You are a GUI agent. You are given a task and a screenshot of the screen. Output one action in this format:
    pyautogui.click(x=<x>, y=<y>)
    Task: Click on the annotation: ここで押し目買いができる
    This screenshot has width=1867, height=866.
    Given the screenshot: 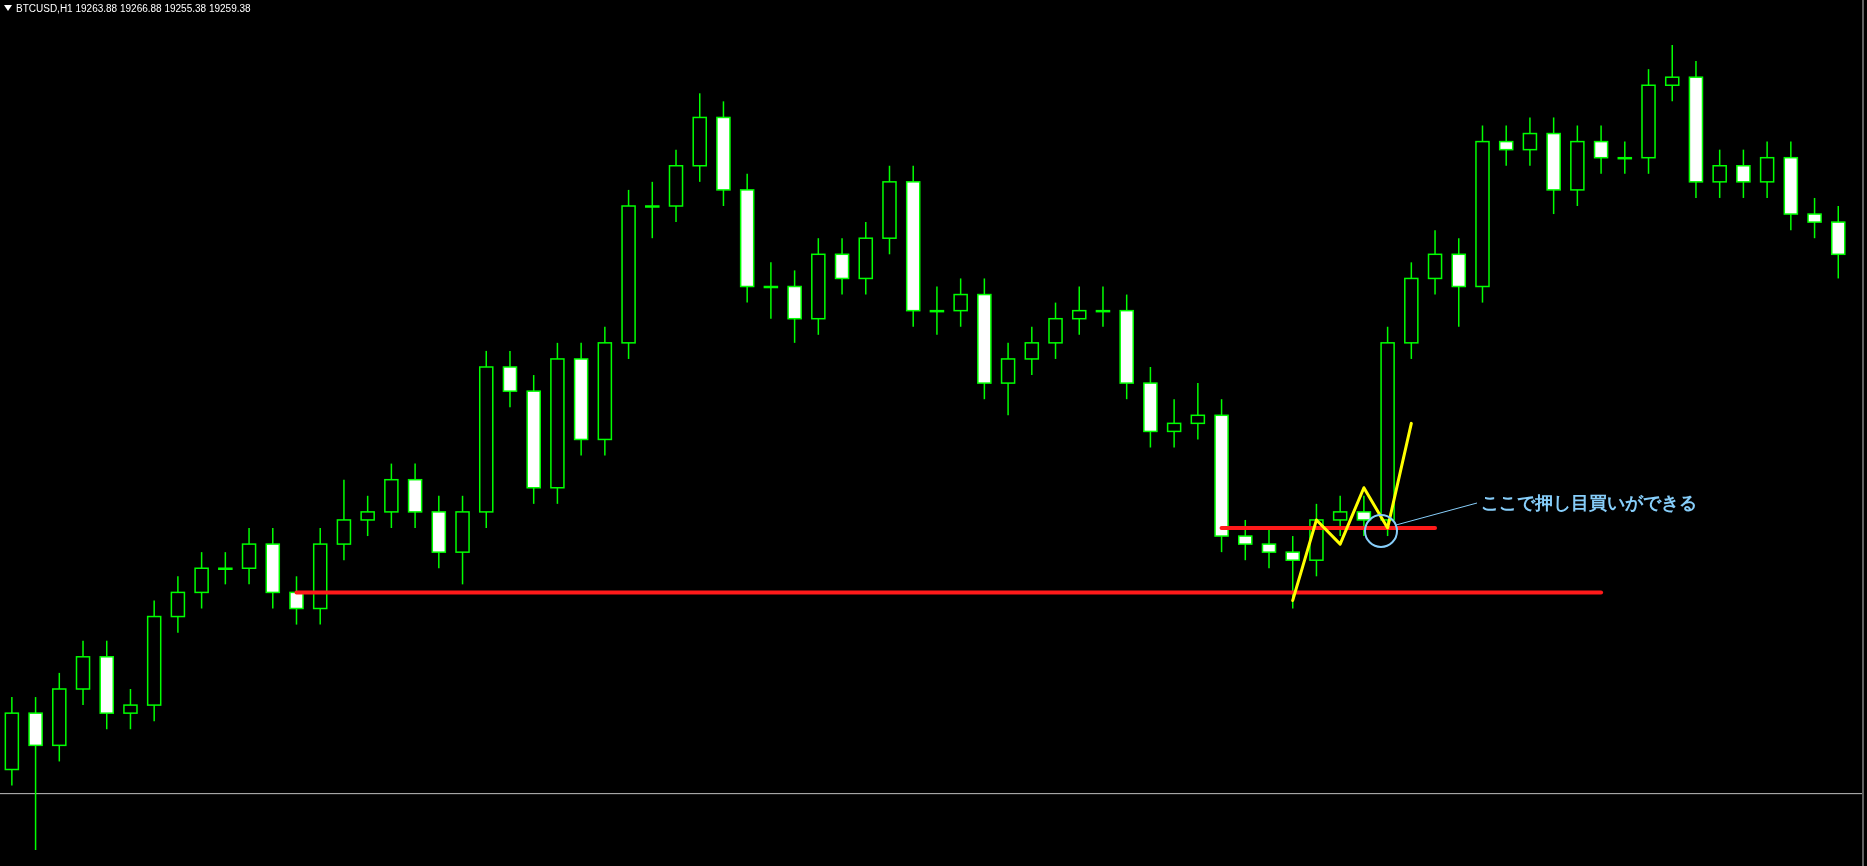 What is the action you would take?
    pyautogui.click(x=1589, y=502)
    